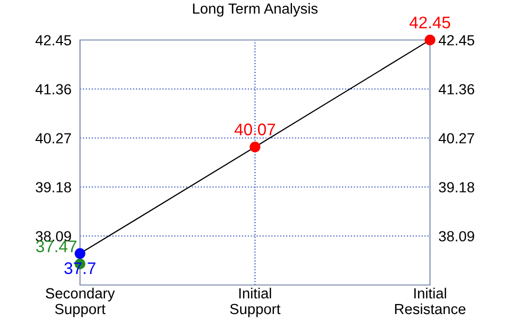 Image resolution: width=510 pixels, height=330 pixels. What do you see at coordinates (53, 236) in the screenshot?
I see `y-tick-label: 38.09` at bounding box center [53, 236].